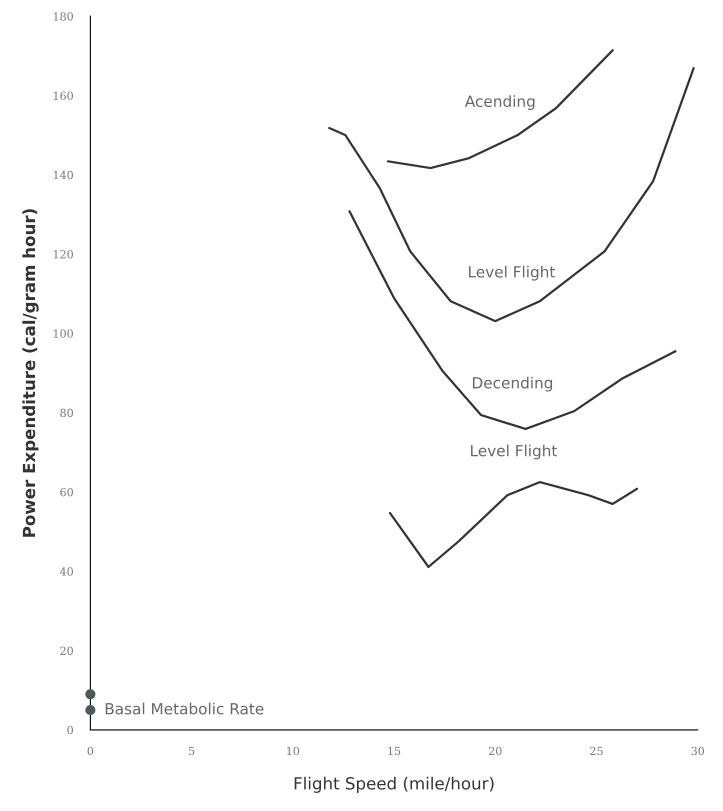  I want to click on x-tick-label: 10, so click(293, 751).